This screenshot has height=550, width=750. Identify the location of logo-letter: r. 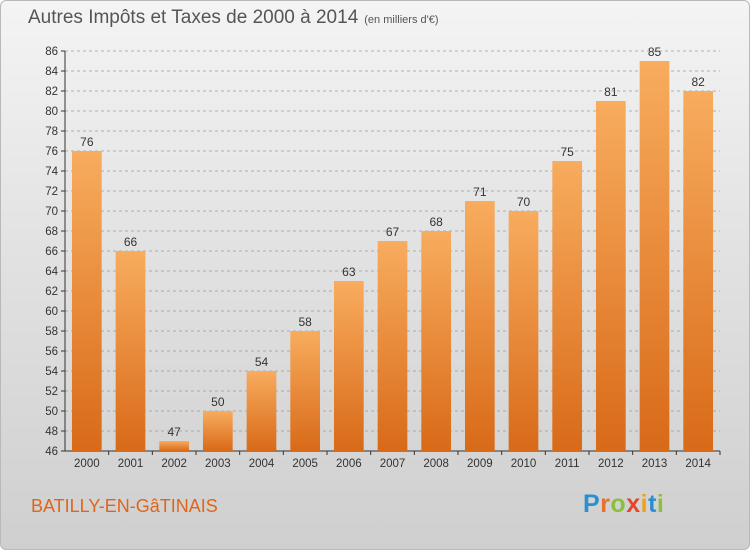
(605, 504).